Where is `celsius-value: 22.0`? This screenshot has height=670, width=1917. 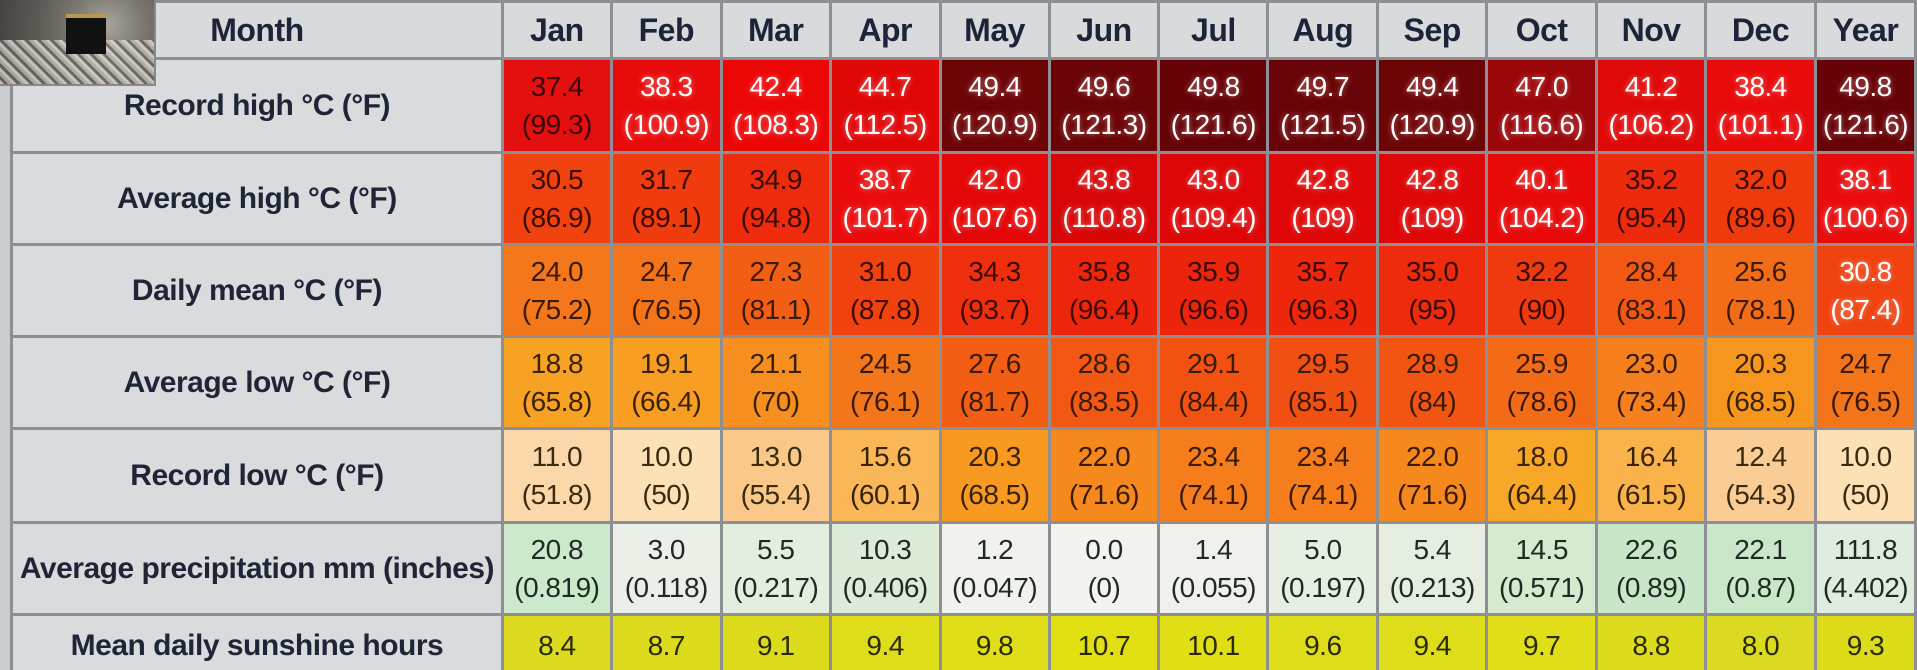
celsius-value: 22.0 is located at coordinates (1432, 456).